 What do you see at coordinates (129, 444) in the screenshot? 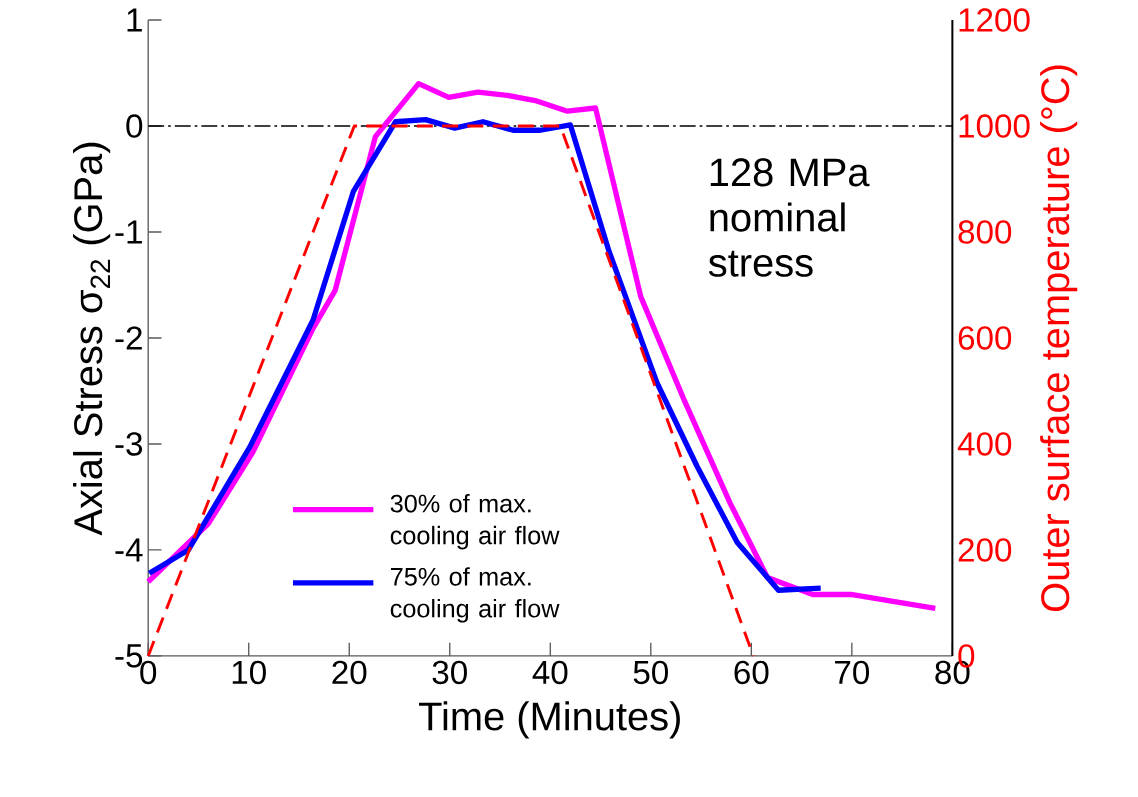
I see `y-tick-label: -3` at bounding box center [129, 444].